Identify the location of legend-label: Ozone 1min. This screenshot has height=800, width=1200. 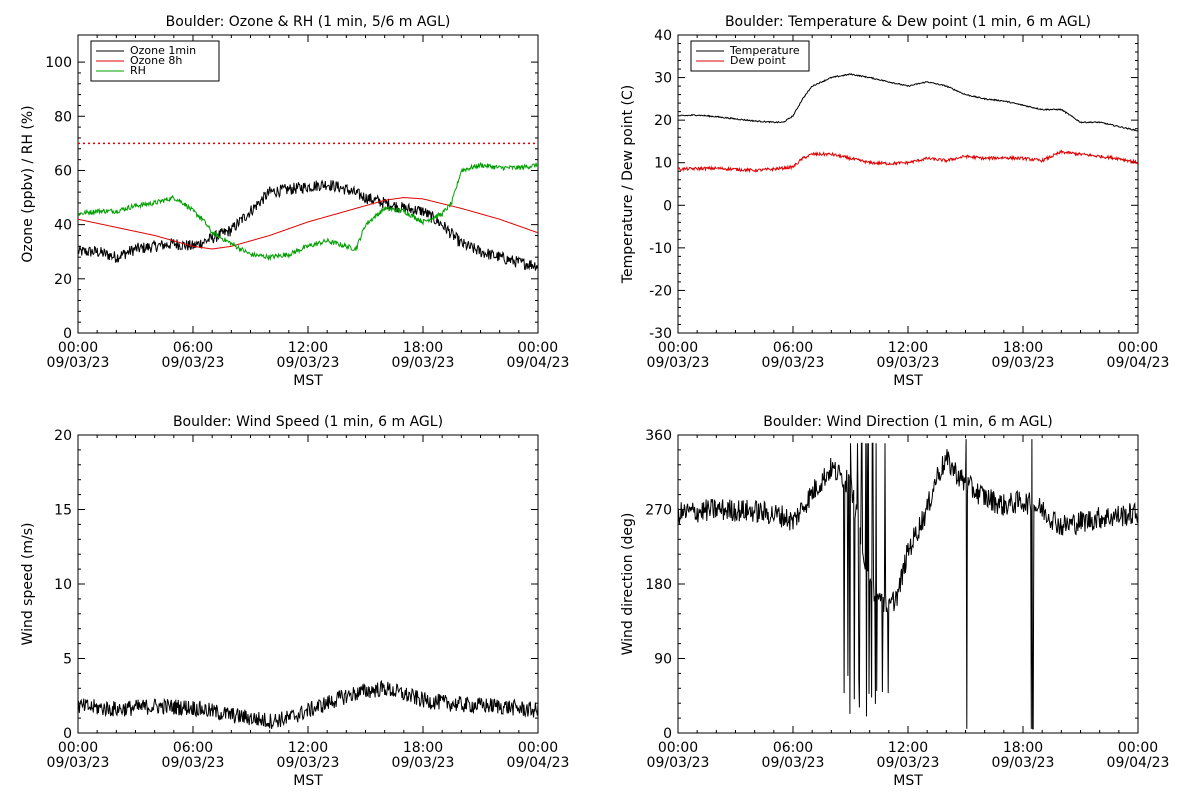
(163, 50).